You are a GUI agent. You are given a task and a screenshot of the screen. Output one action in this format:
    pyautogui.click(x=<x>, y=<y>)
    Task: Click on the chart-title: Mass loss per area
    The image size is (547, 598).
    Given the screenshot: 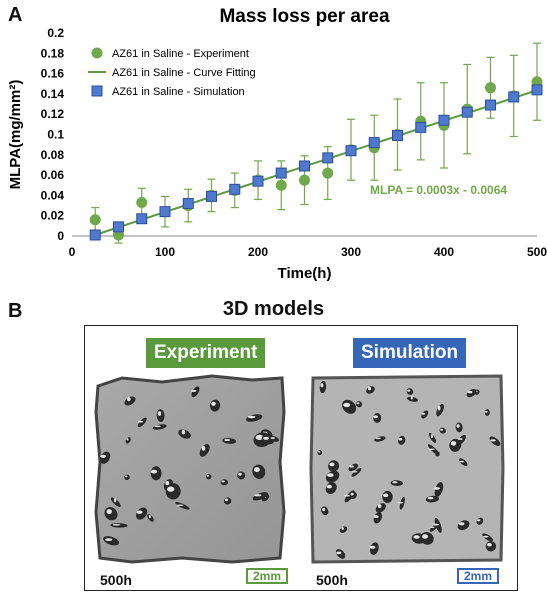 What is the action you would take?
    pyautogui.click(x=304, y=16)
    